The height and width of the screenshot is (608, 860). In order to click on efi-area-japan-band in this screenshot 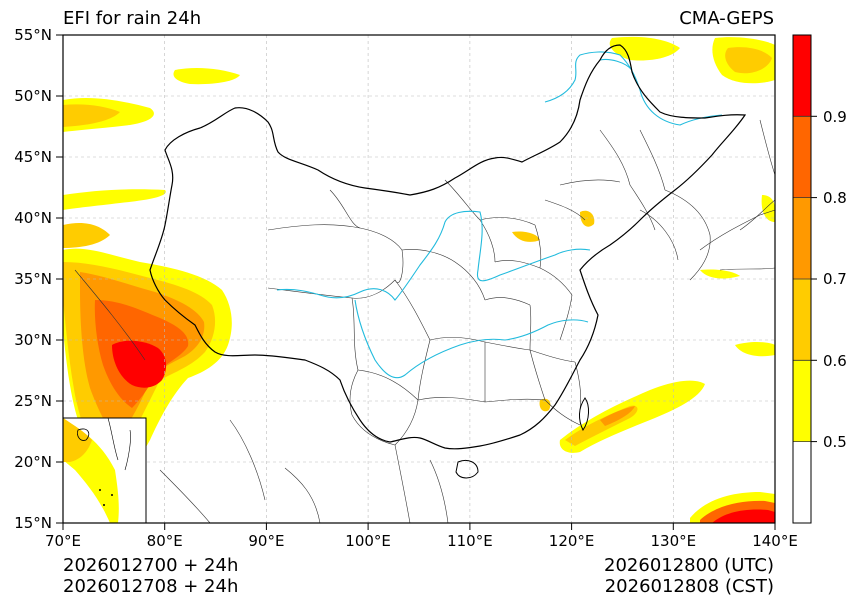, I will do `click(720, 274)`.